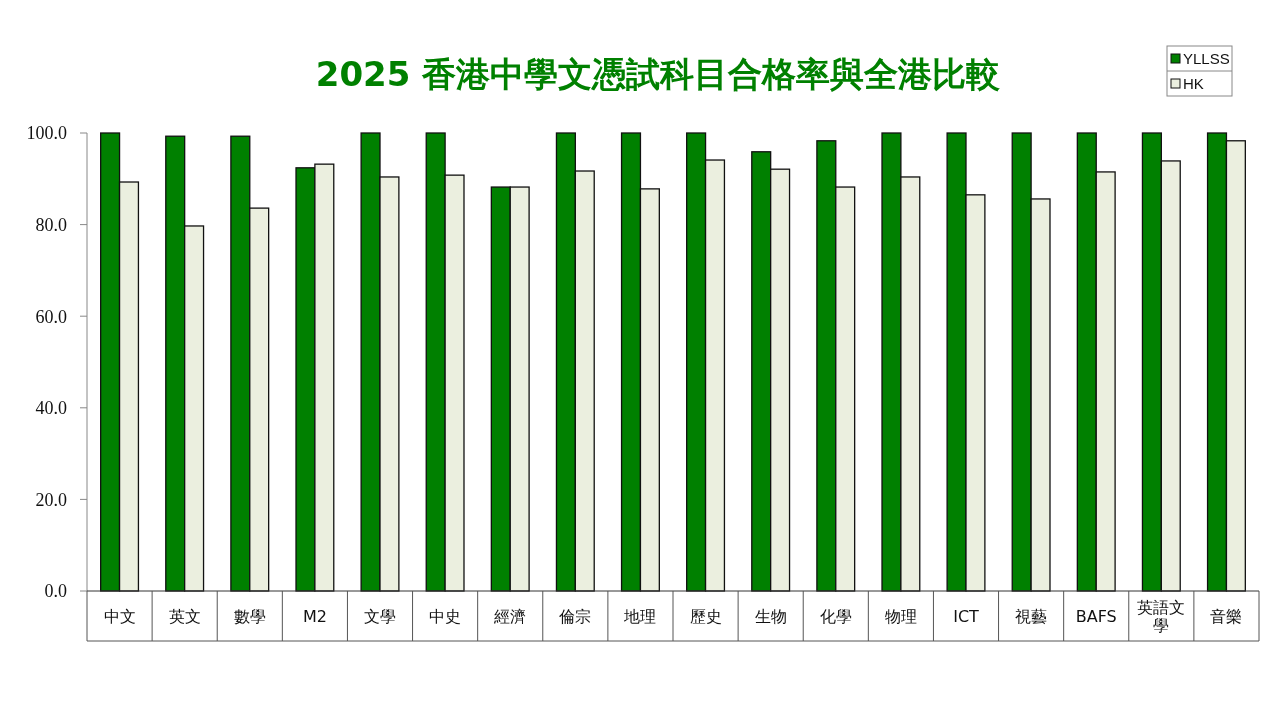 The image size is (1280, 725). Describe the element at coordinates (640, 616) in the screenshot. I see `x-tick-label: 地理` at that location.